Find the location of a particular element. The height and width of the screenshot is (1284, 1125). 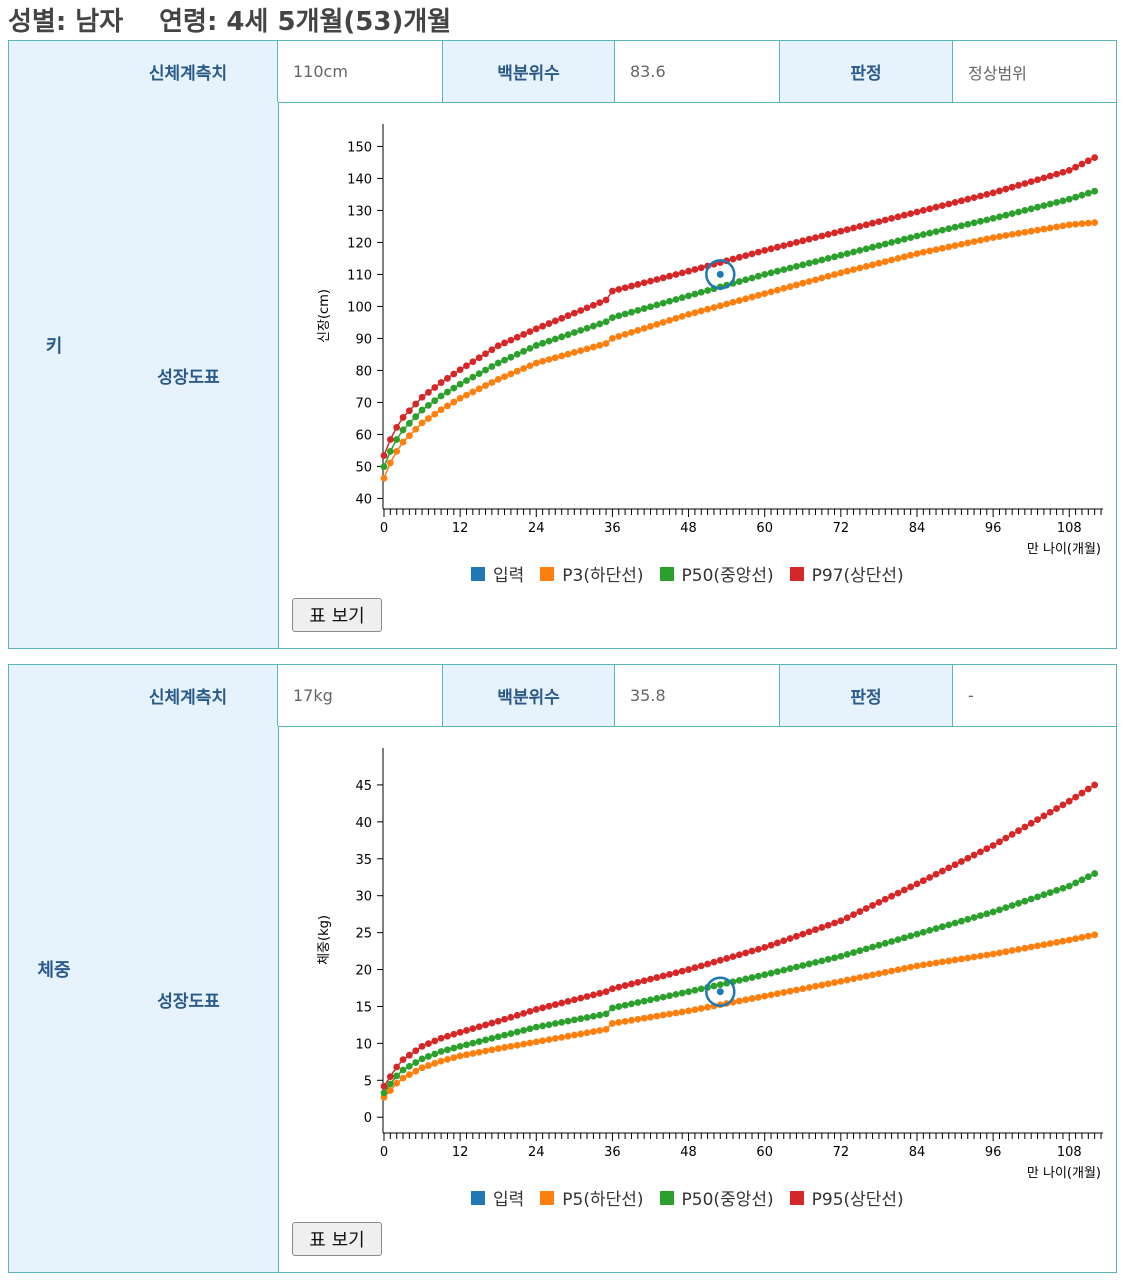

height-view-table-button: 표 보기 is located at coordinates (337, 615).